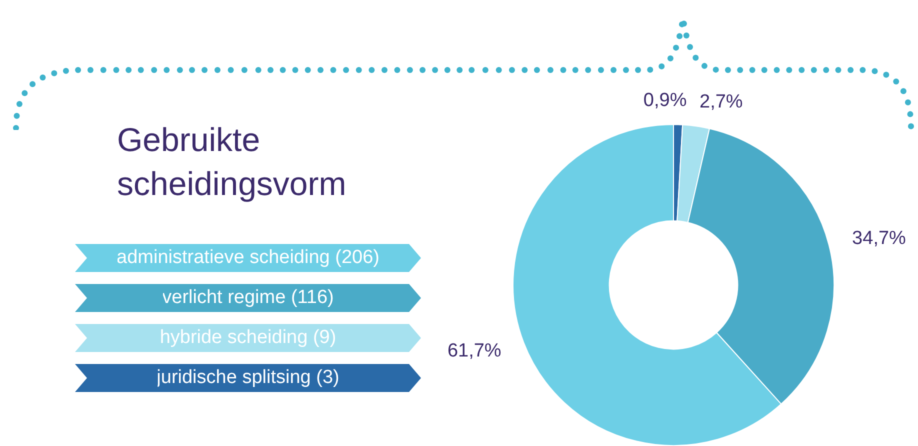 The width and height of the screenshot is (918, 446). Describe the element at coordinates (879, 238) in the screenshot. I see `data-label: 34,7%` at that location.